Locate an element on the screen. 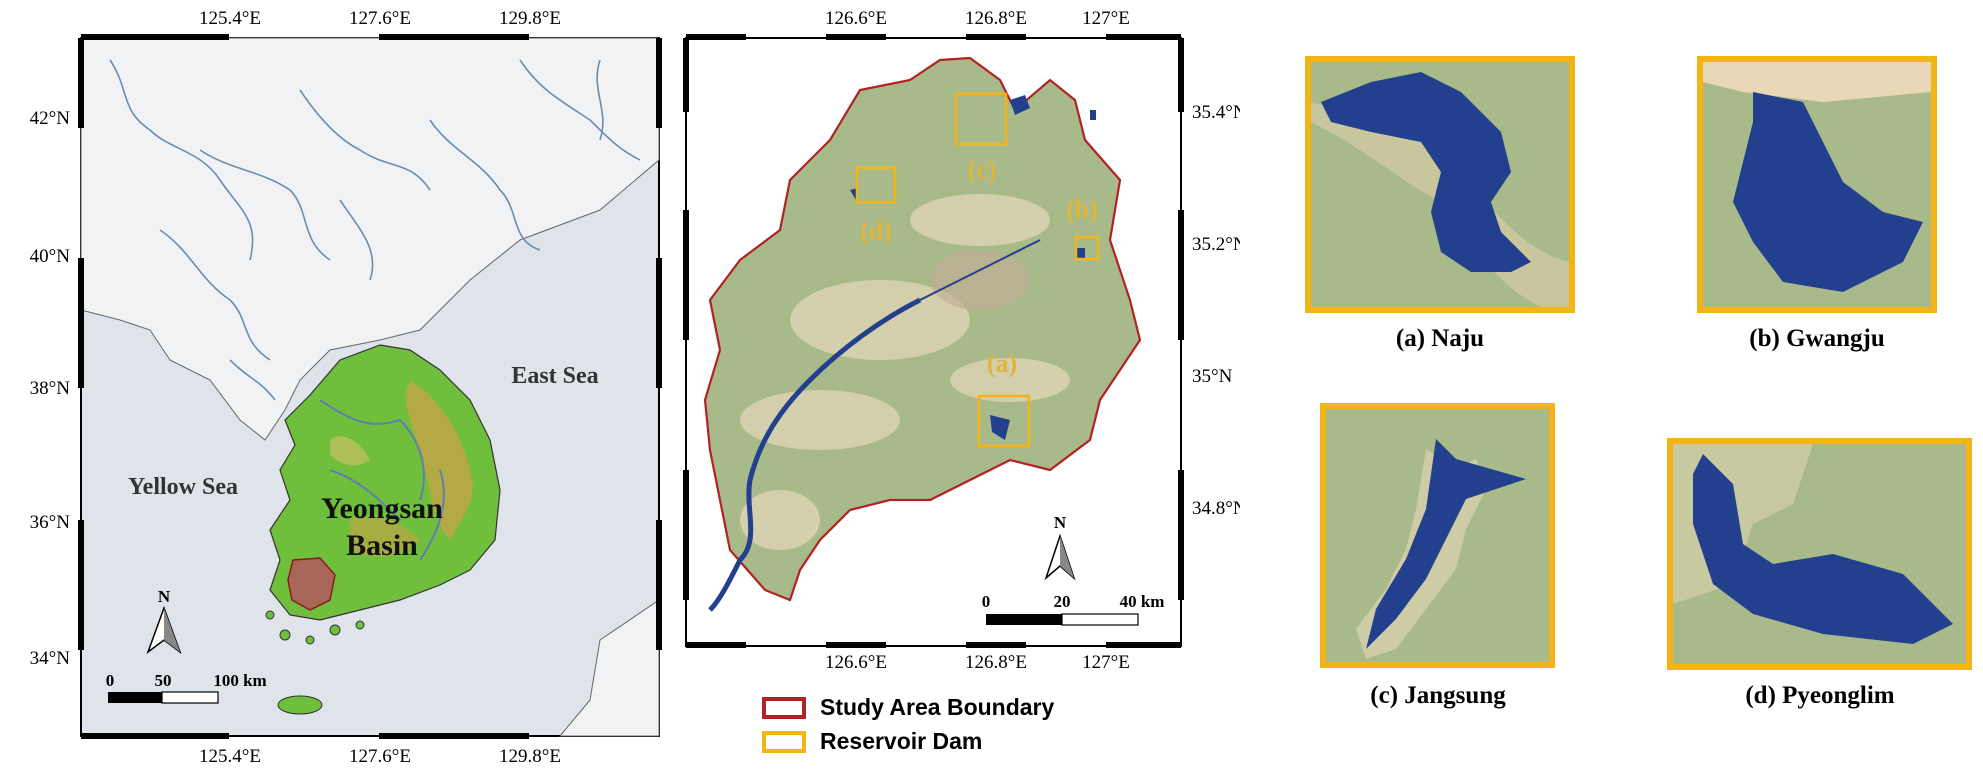  map1-bottom-tick-3: 129.8°E is located at coordinates (530, 756).